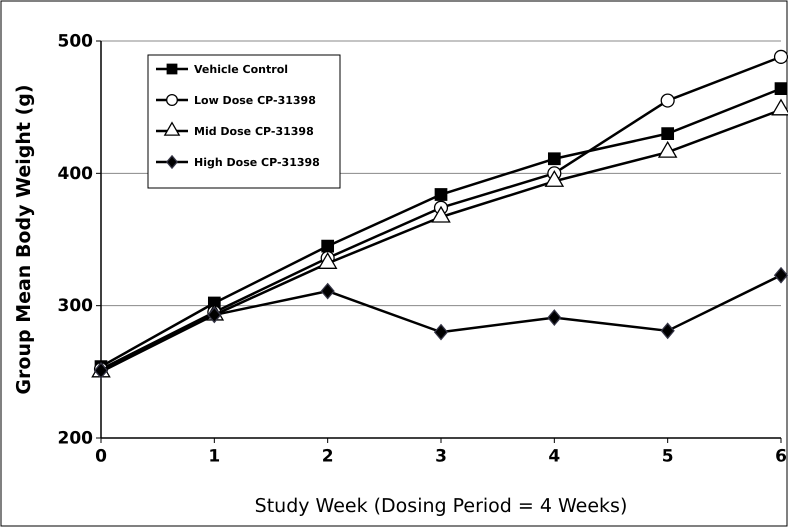 This screenshot has height=527, width=788. What do you see at coordinates (255, 100) in the screenshot?
I see `legend-label: Low Dose CP-31398` at bounding box center [255, 100].